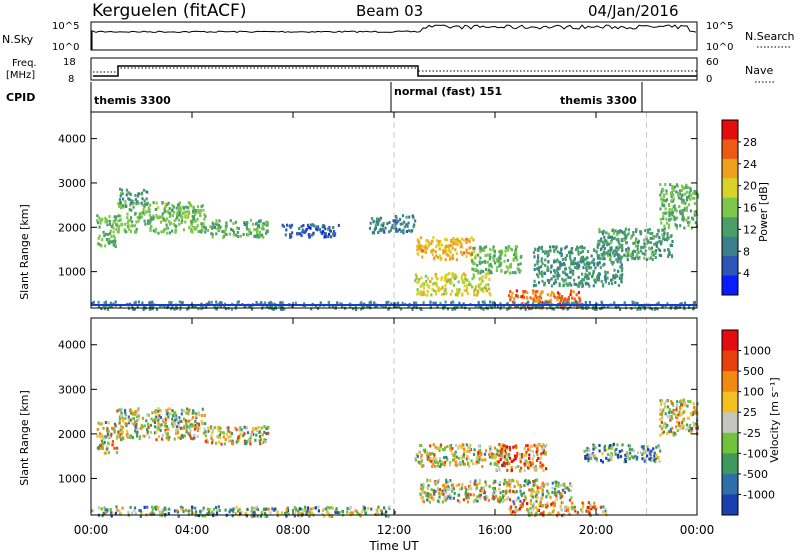 This screenshot has width=800, height=554. What do you see at coordinates (755, 453) in the screenshot?
I see `colorbar-tick-label: -100` at bounding box center [755, 453].